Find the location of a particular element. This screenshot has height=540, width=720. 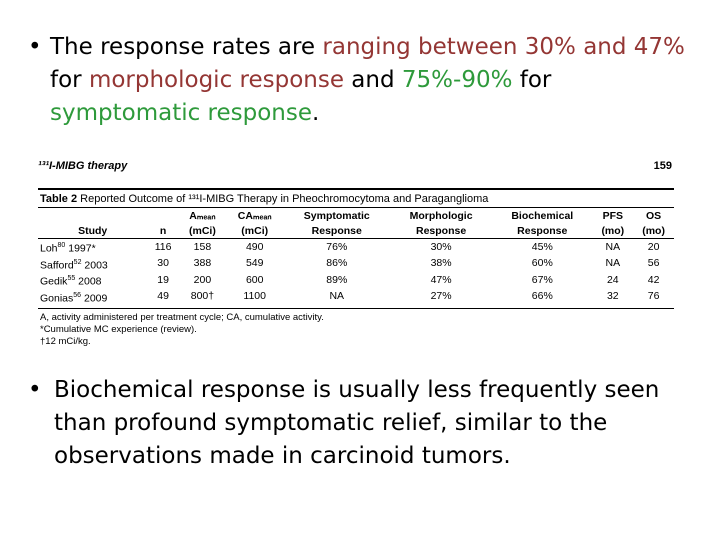

table-cell: 32 is located at coordinates (613, 298).